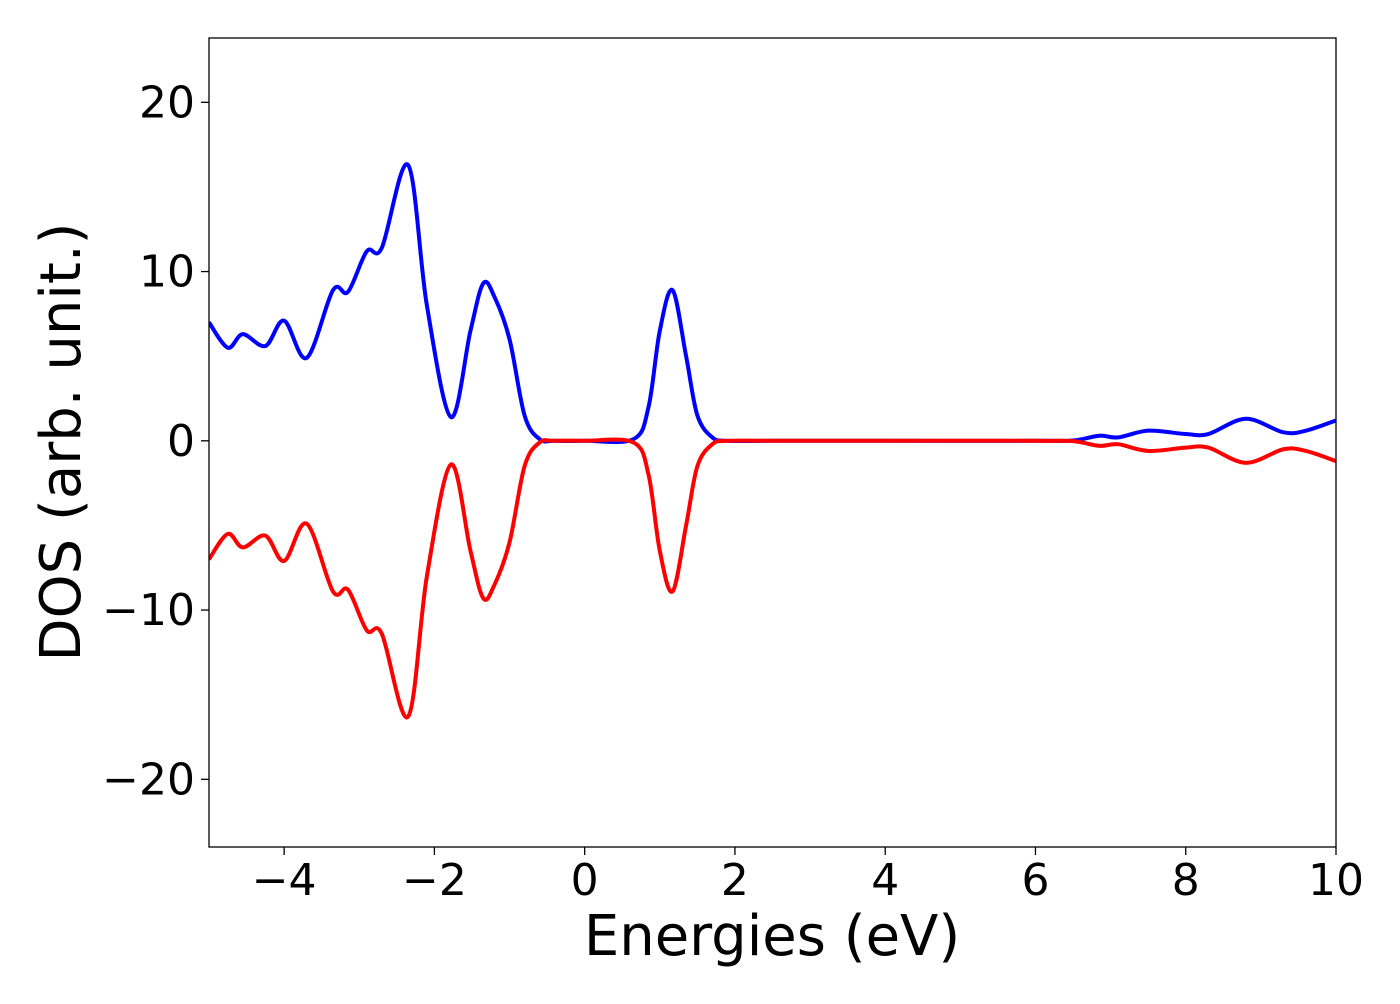  What do you see at coordinates (585, 880) in the screenshot?
I see `x-tick-label: 0` at bounding box center [585, 880].